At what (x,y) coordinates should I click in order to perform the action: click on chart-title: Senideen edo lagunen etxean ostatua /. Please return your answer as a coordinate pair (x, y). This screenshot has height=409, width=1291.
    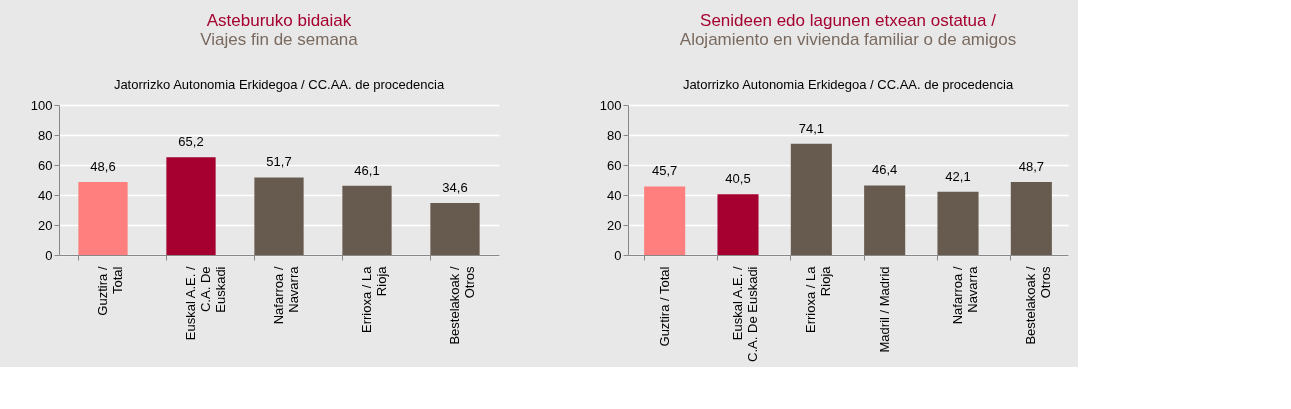
    Looking at the image, I should click on (848, 20).